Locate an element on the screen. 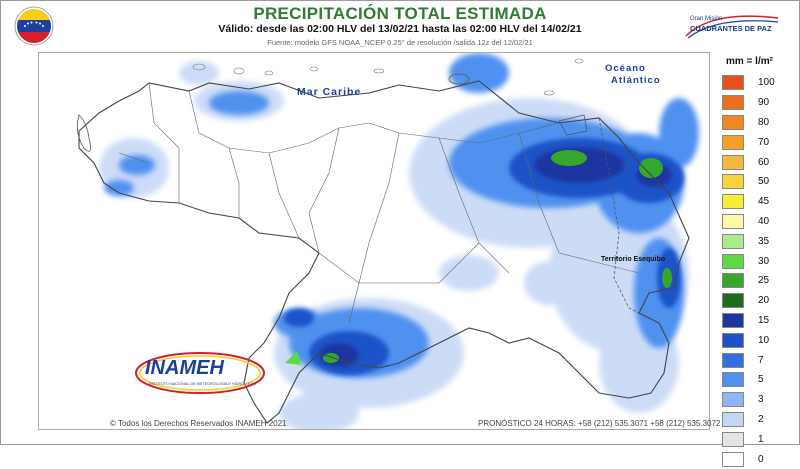  legend-value: 5 is located at coordinates (761, 380).